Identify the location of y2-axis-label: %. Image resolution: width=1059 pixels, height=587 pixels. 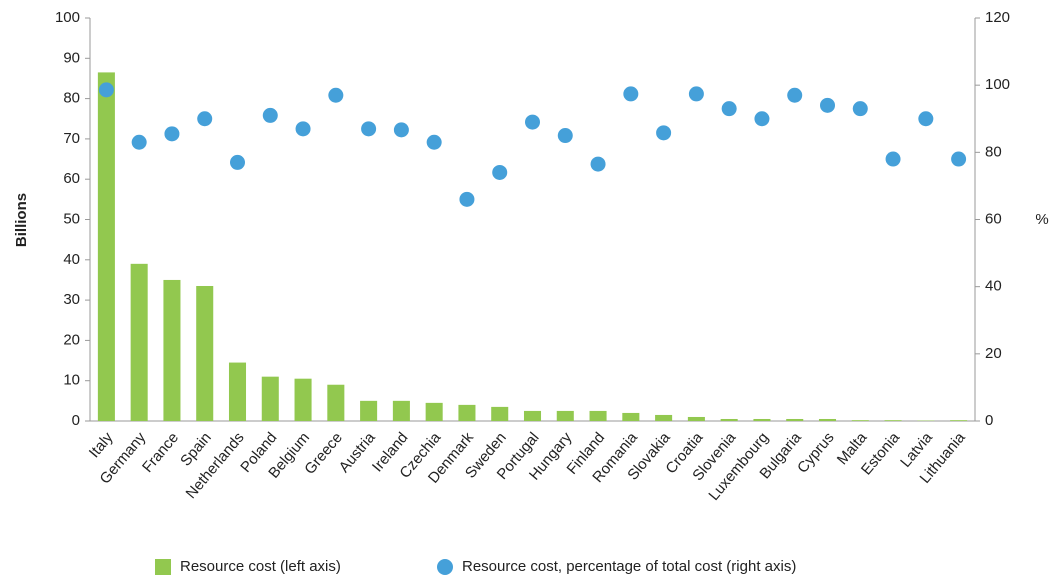
(1041, 219).